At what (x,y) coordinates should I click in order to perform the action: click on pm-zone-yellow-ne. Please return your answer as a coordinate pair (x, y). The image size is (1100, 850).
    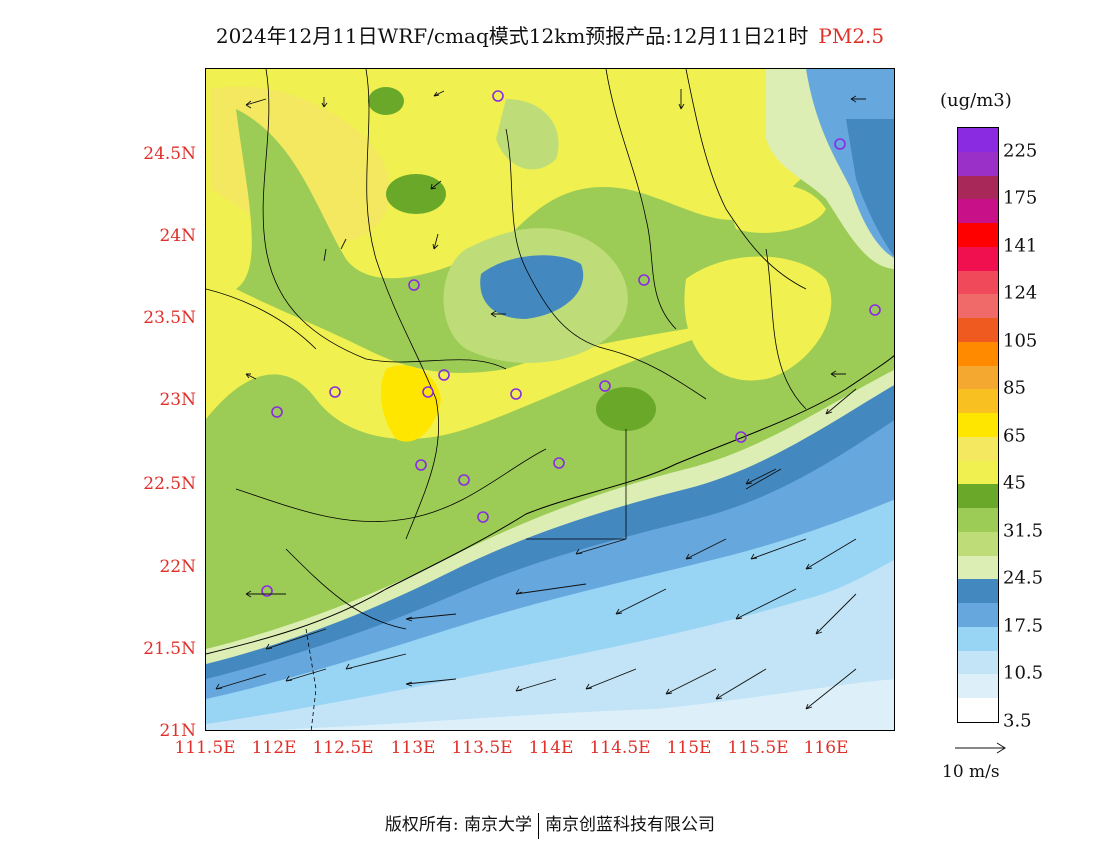
    Looking at the image, I should click on (776, 209).